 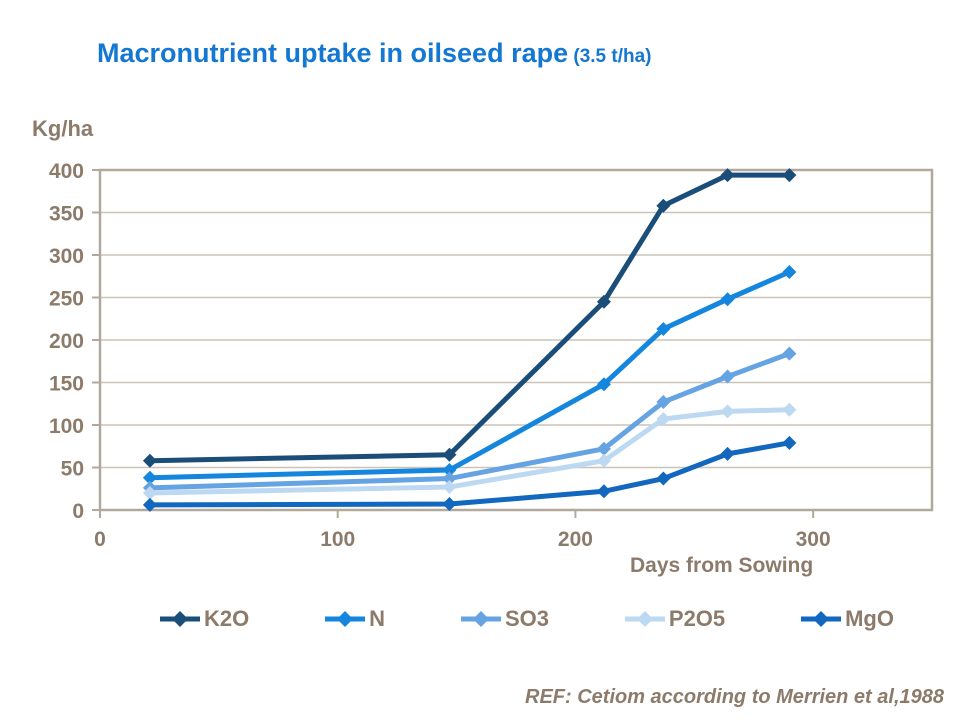 I want to click on legend-marker-SO3, so click(x=480, y=619).